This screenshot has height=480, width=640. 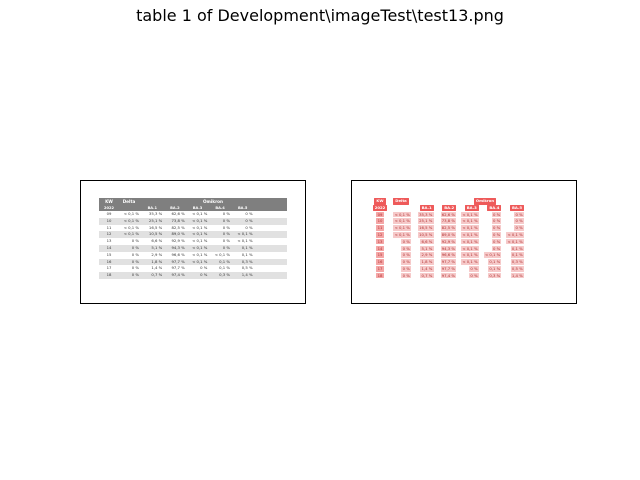 I want to click on detected-cell-ba1: 1,4 %, so click(x=427, y=268).